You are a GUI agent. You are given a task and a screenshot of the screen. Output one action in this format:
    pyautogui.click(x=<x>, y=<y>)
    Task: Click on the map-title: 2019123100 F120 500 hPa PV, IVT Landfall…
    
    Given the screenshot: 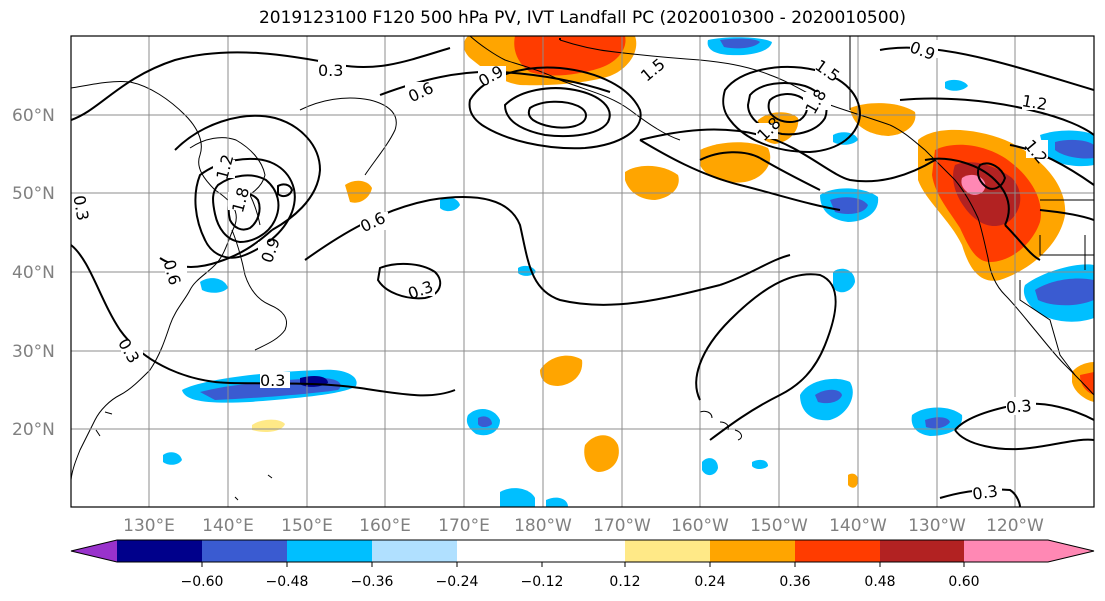 What is the action you would take?
    pyautogui.click(x=582, y=18)
    